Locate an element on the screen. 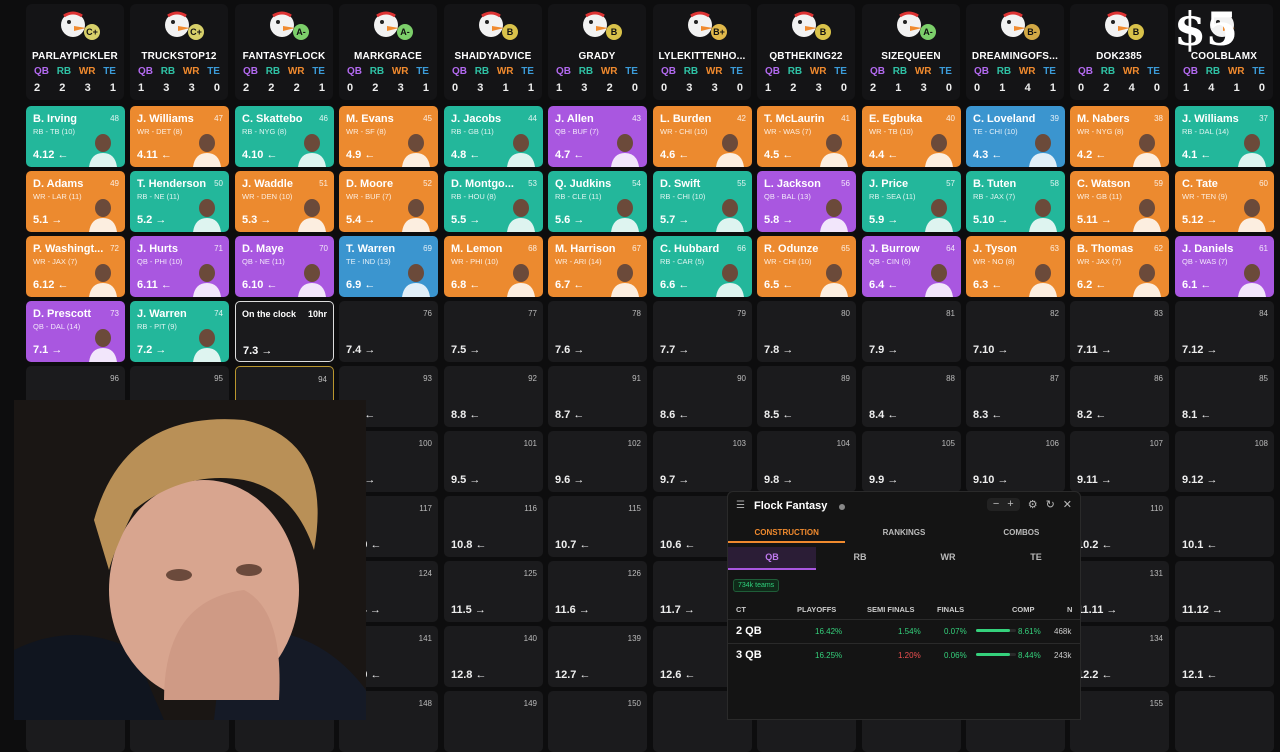 The height and width of the screenshot is (752, 1280). player-pick-card: B. Thomas WR - JAX (7) 62 6.2 ← is located at coordinates (1119, 266).